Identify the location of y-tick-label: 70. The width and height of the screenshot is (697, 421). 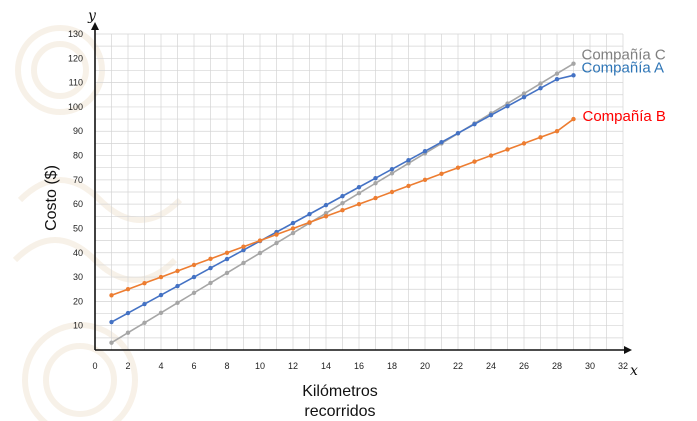
(78, 180).